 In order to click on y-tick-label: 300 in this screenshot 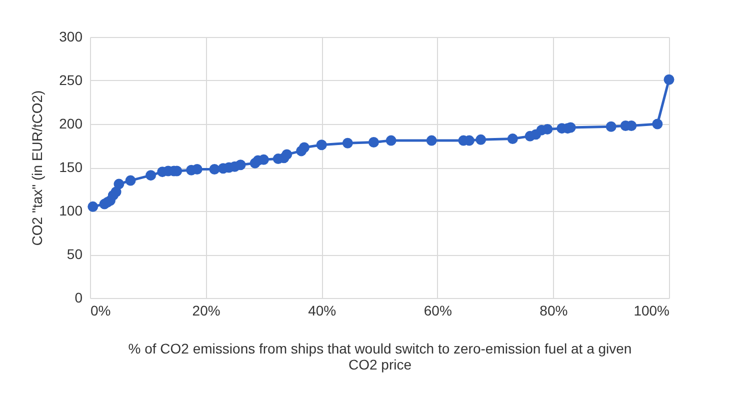, I will do `click(71, 36)`.